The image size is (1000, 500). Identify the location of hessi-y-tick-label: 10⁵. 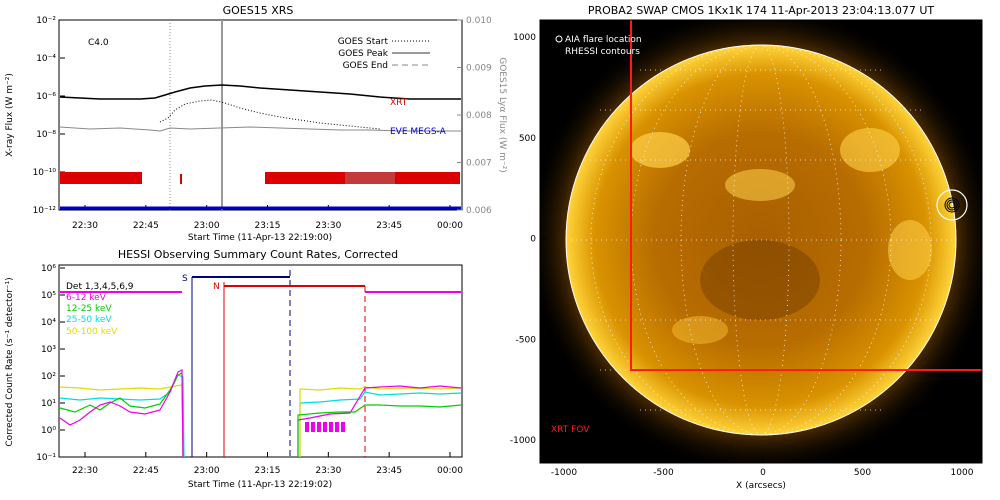
(48, 296).